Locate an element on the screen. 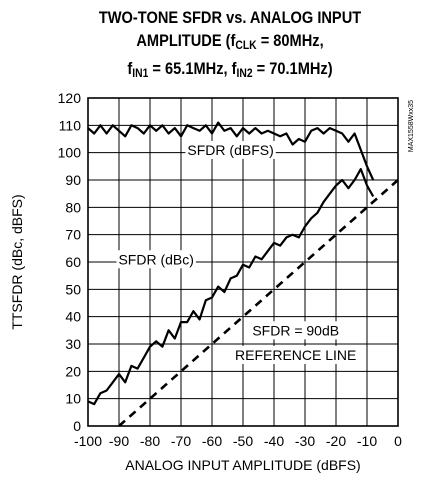 This screenshot has height=482, width=424. x-tick-label: -10 is located at coordinates (367, 441).